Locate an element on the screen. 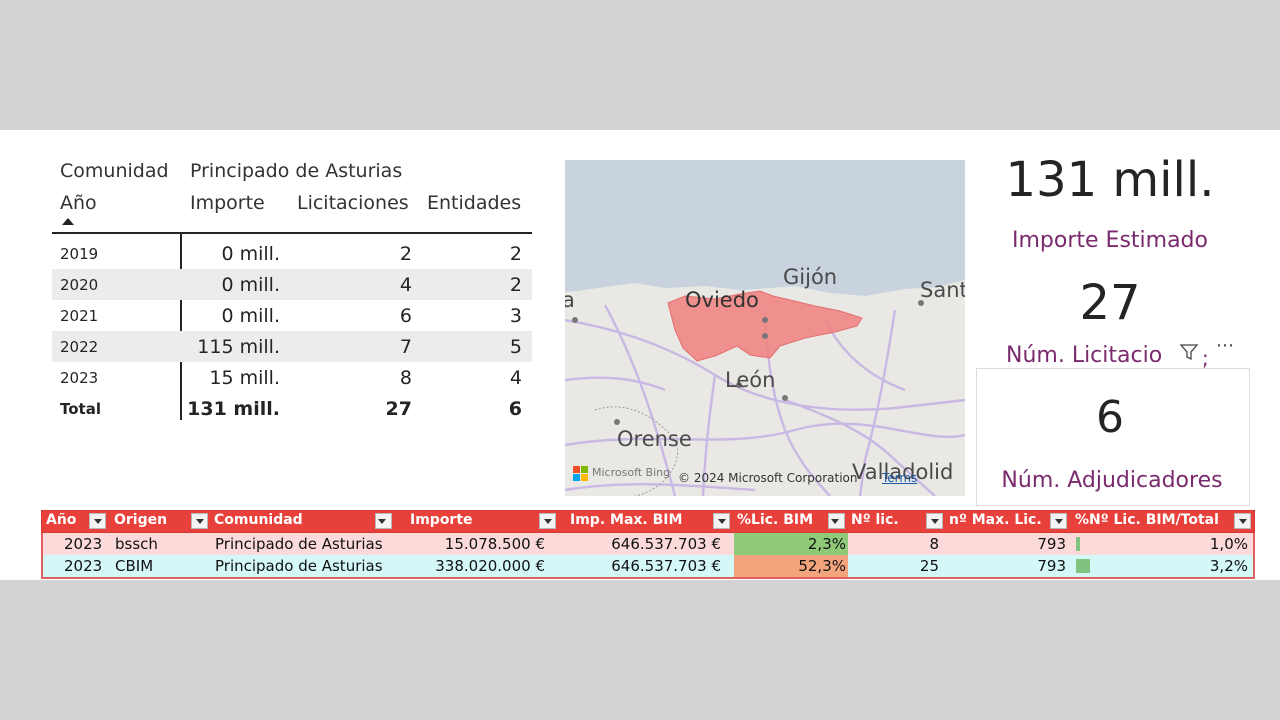  row-header-divider is located at coordinates (181, 327).